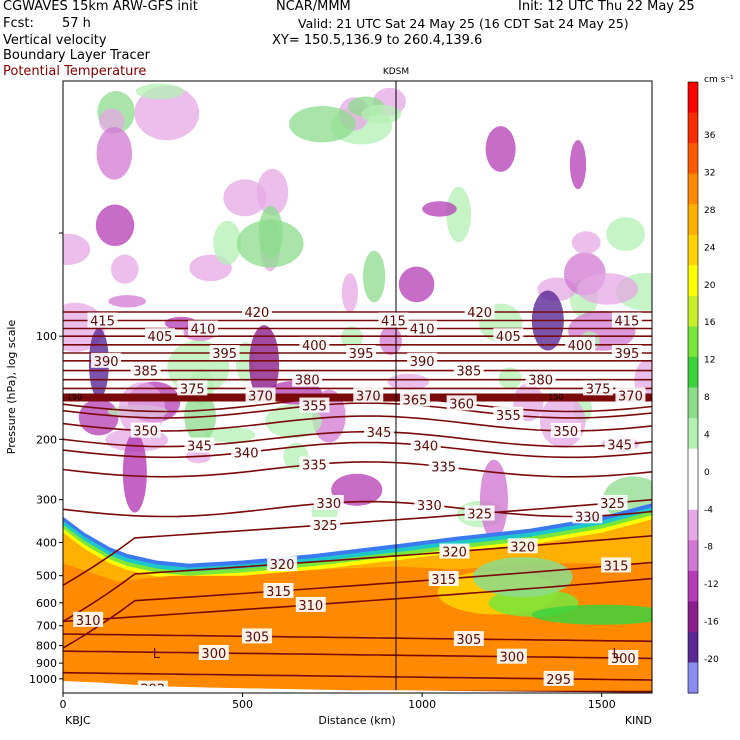  What do you see at coordinates (46, 500) in the screenshot?
I see `y-tick-label: 300` at bounding box center [46, 500].